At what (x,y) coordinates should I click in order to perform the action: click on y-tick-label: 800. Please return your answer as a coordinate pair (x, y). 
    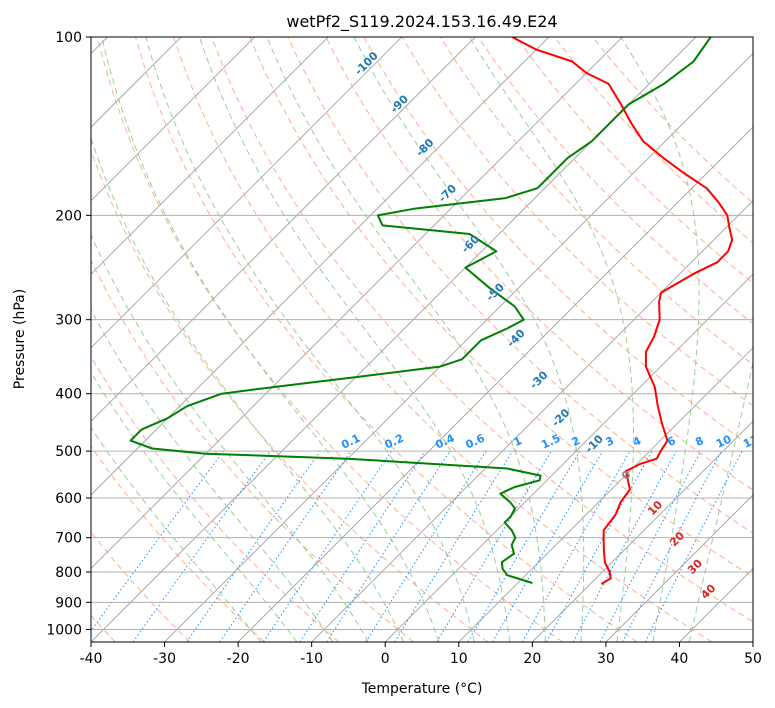
    Looking at the image, I should click on (68, 573).